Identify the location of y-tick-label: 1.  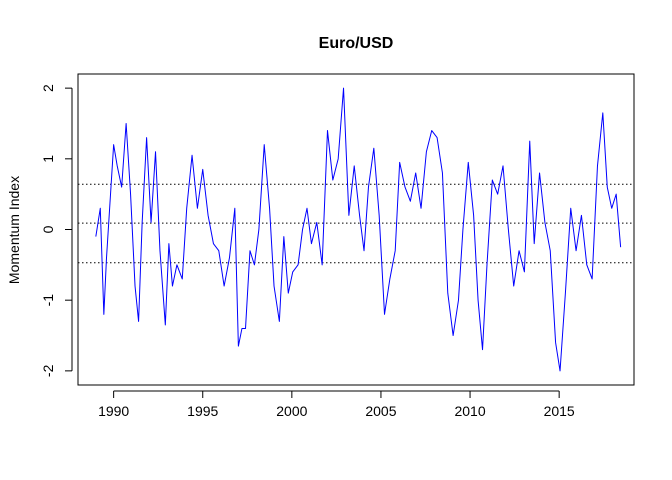
(48, 159).